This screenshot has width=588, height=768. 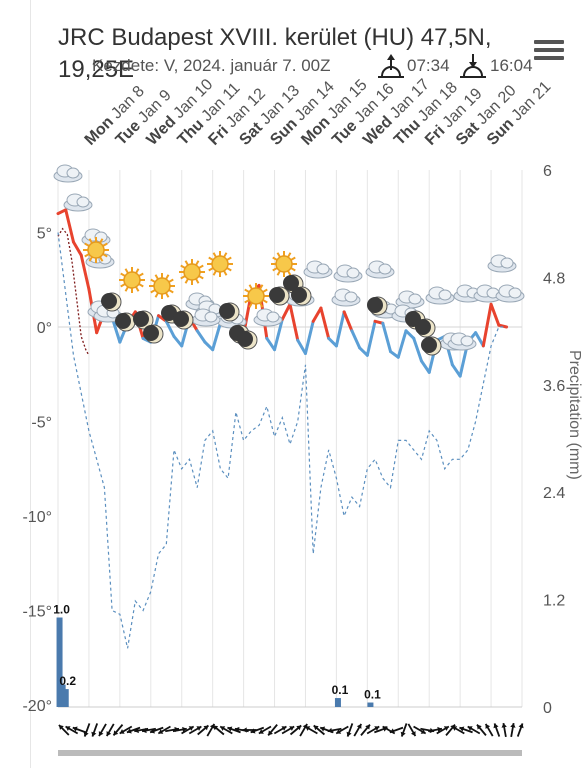 I want to click on sunset-icon, so click(x=473, y=66).